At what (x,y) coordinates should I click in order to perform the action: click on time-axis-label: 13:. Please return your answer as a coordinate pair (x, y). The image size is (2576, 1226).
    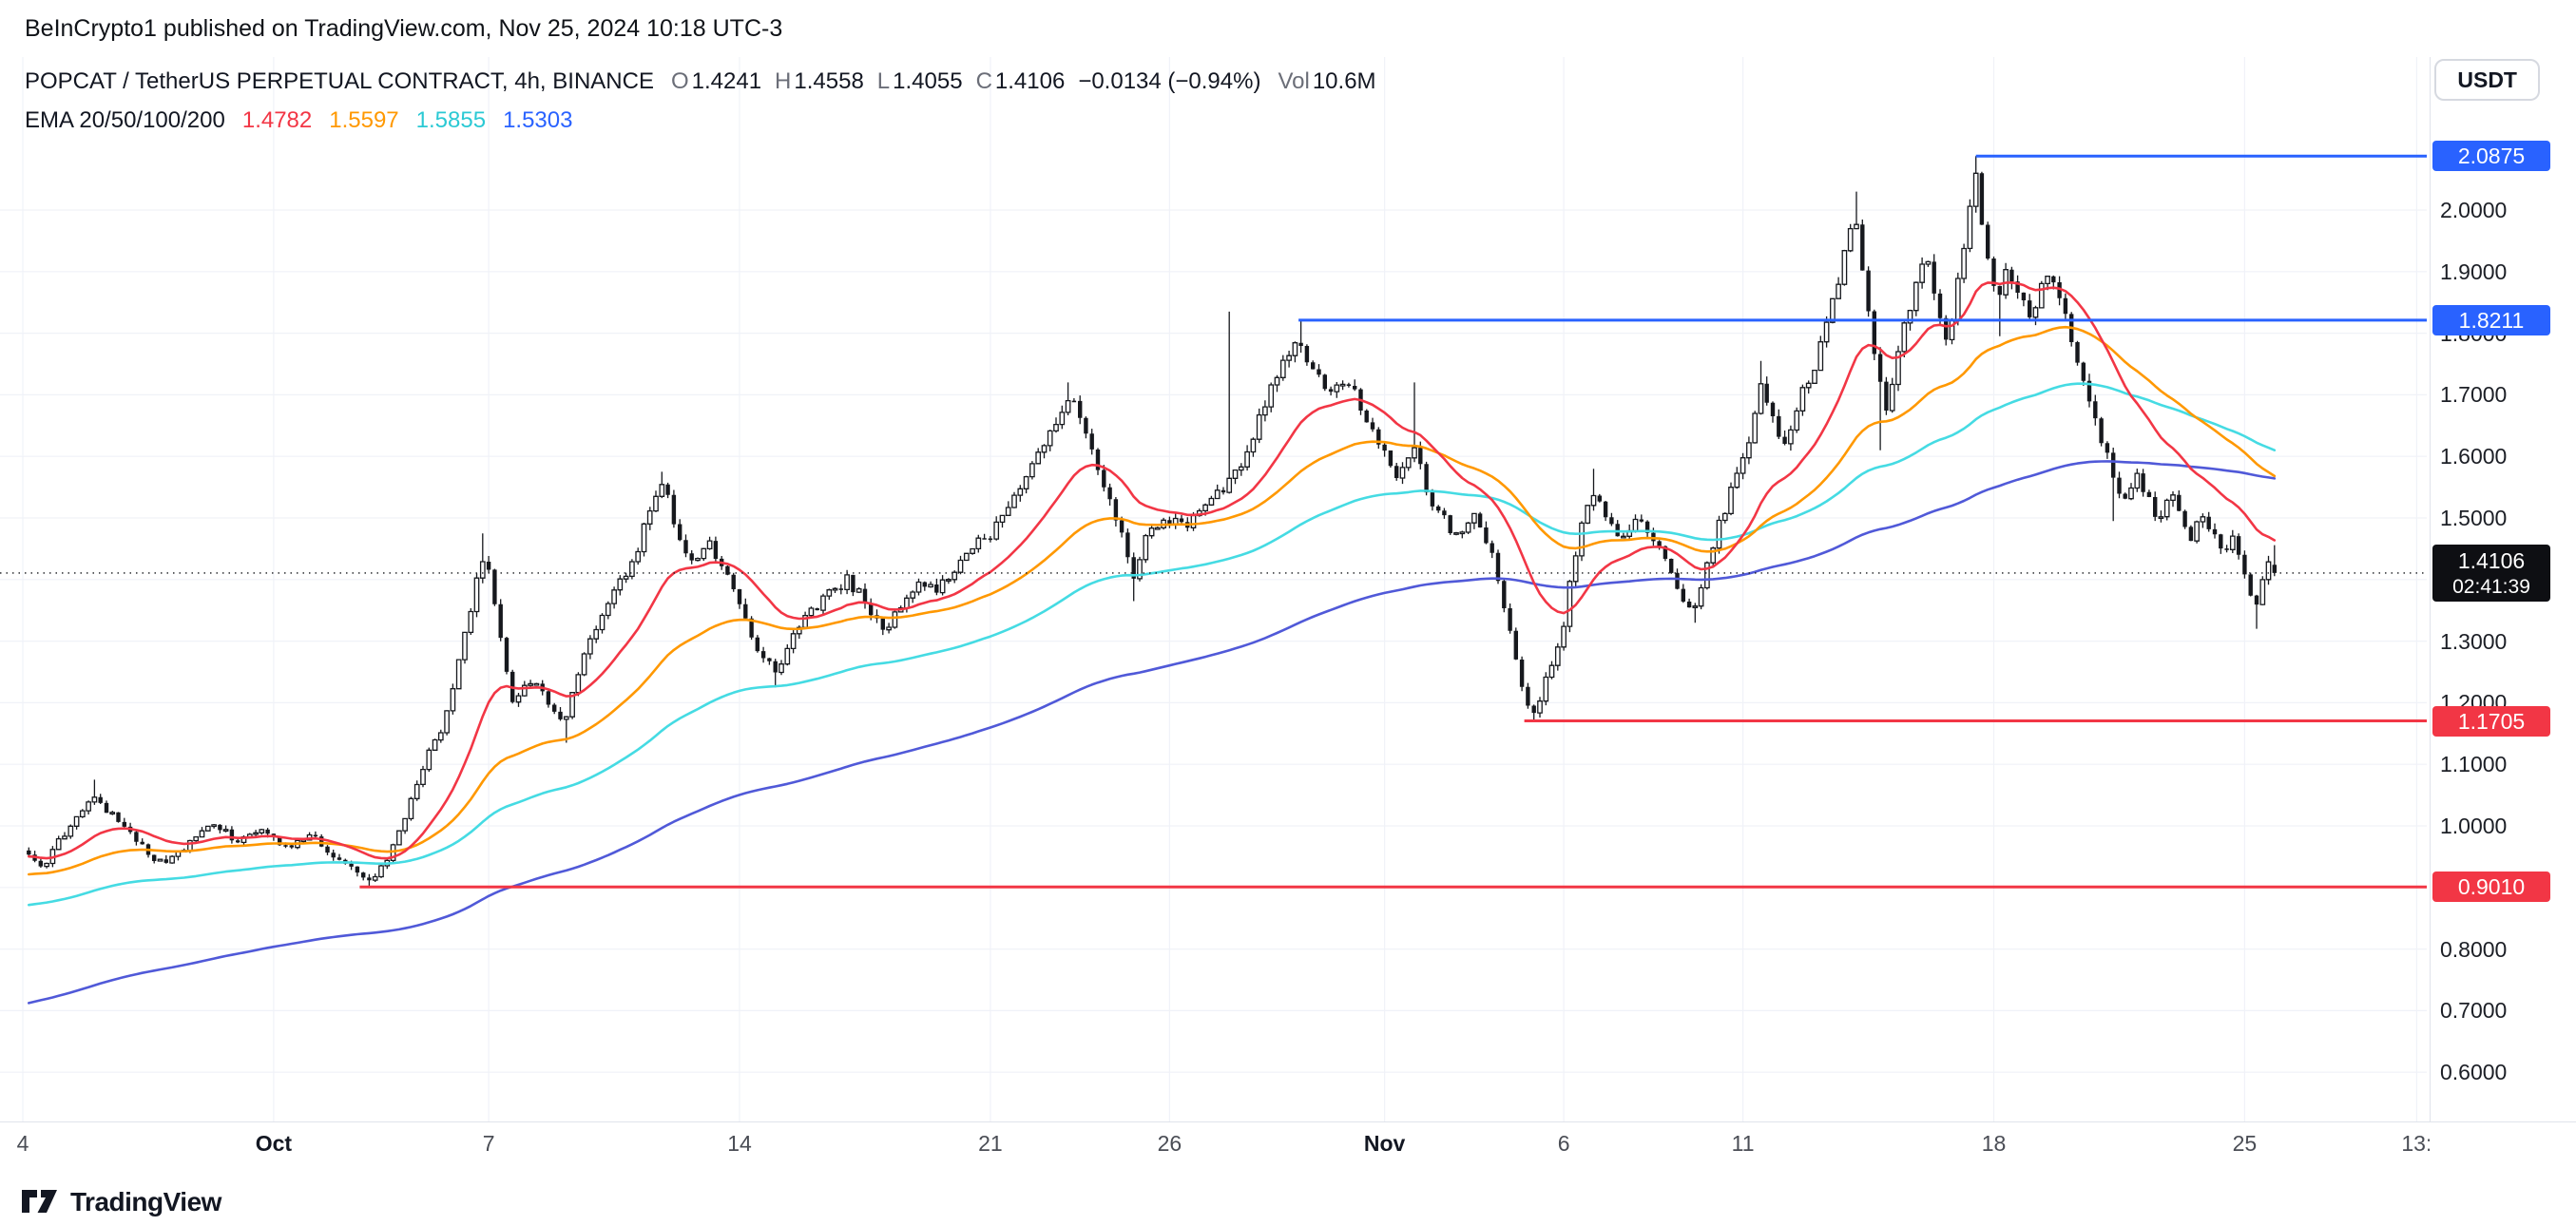
    Looking at the image, I should click on (2415, 1143).